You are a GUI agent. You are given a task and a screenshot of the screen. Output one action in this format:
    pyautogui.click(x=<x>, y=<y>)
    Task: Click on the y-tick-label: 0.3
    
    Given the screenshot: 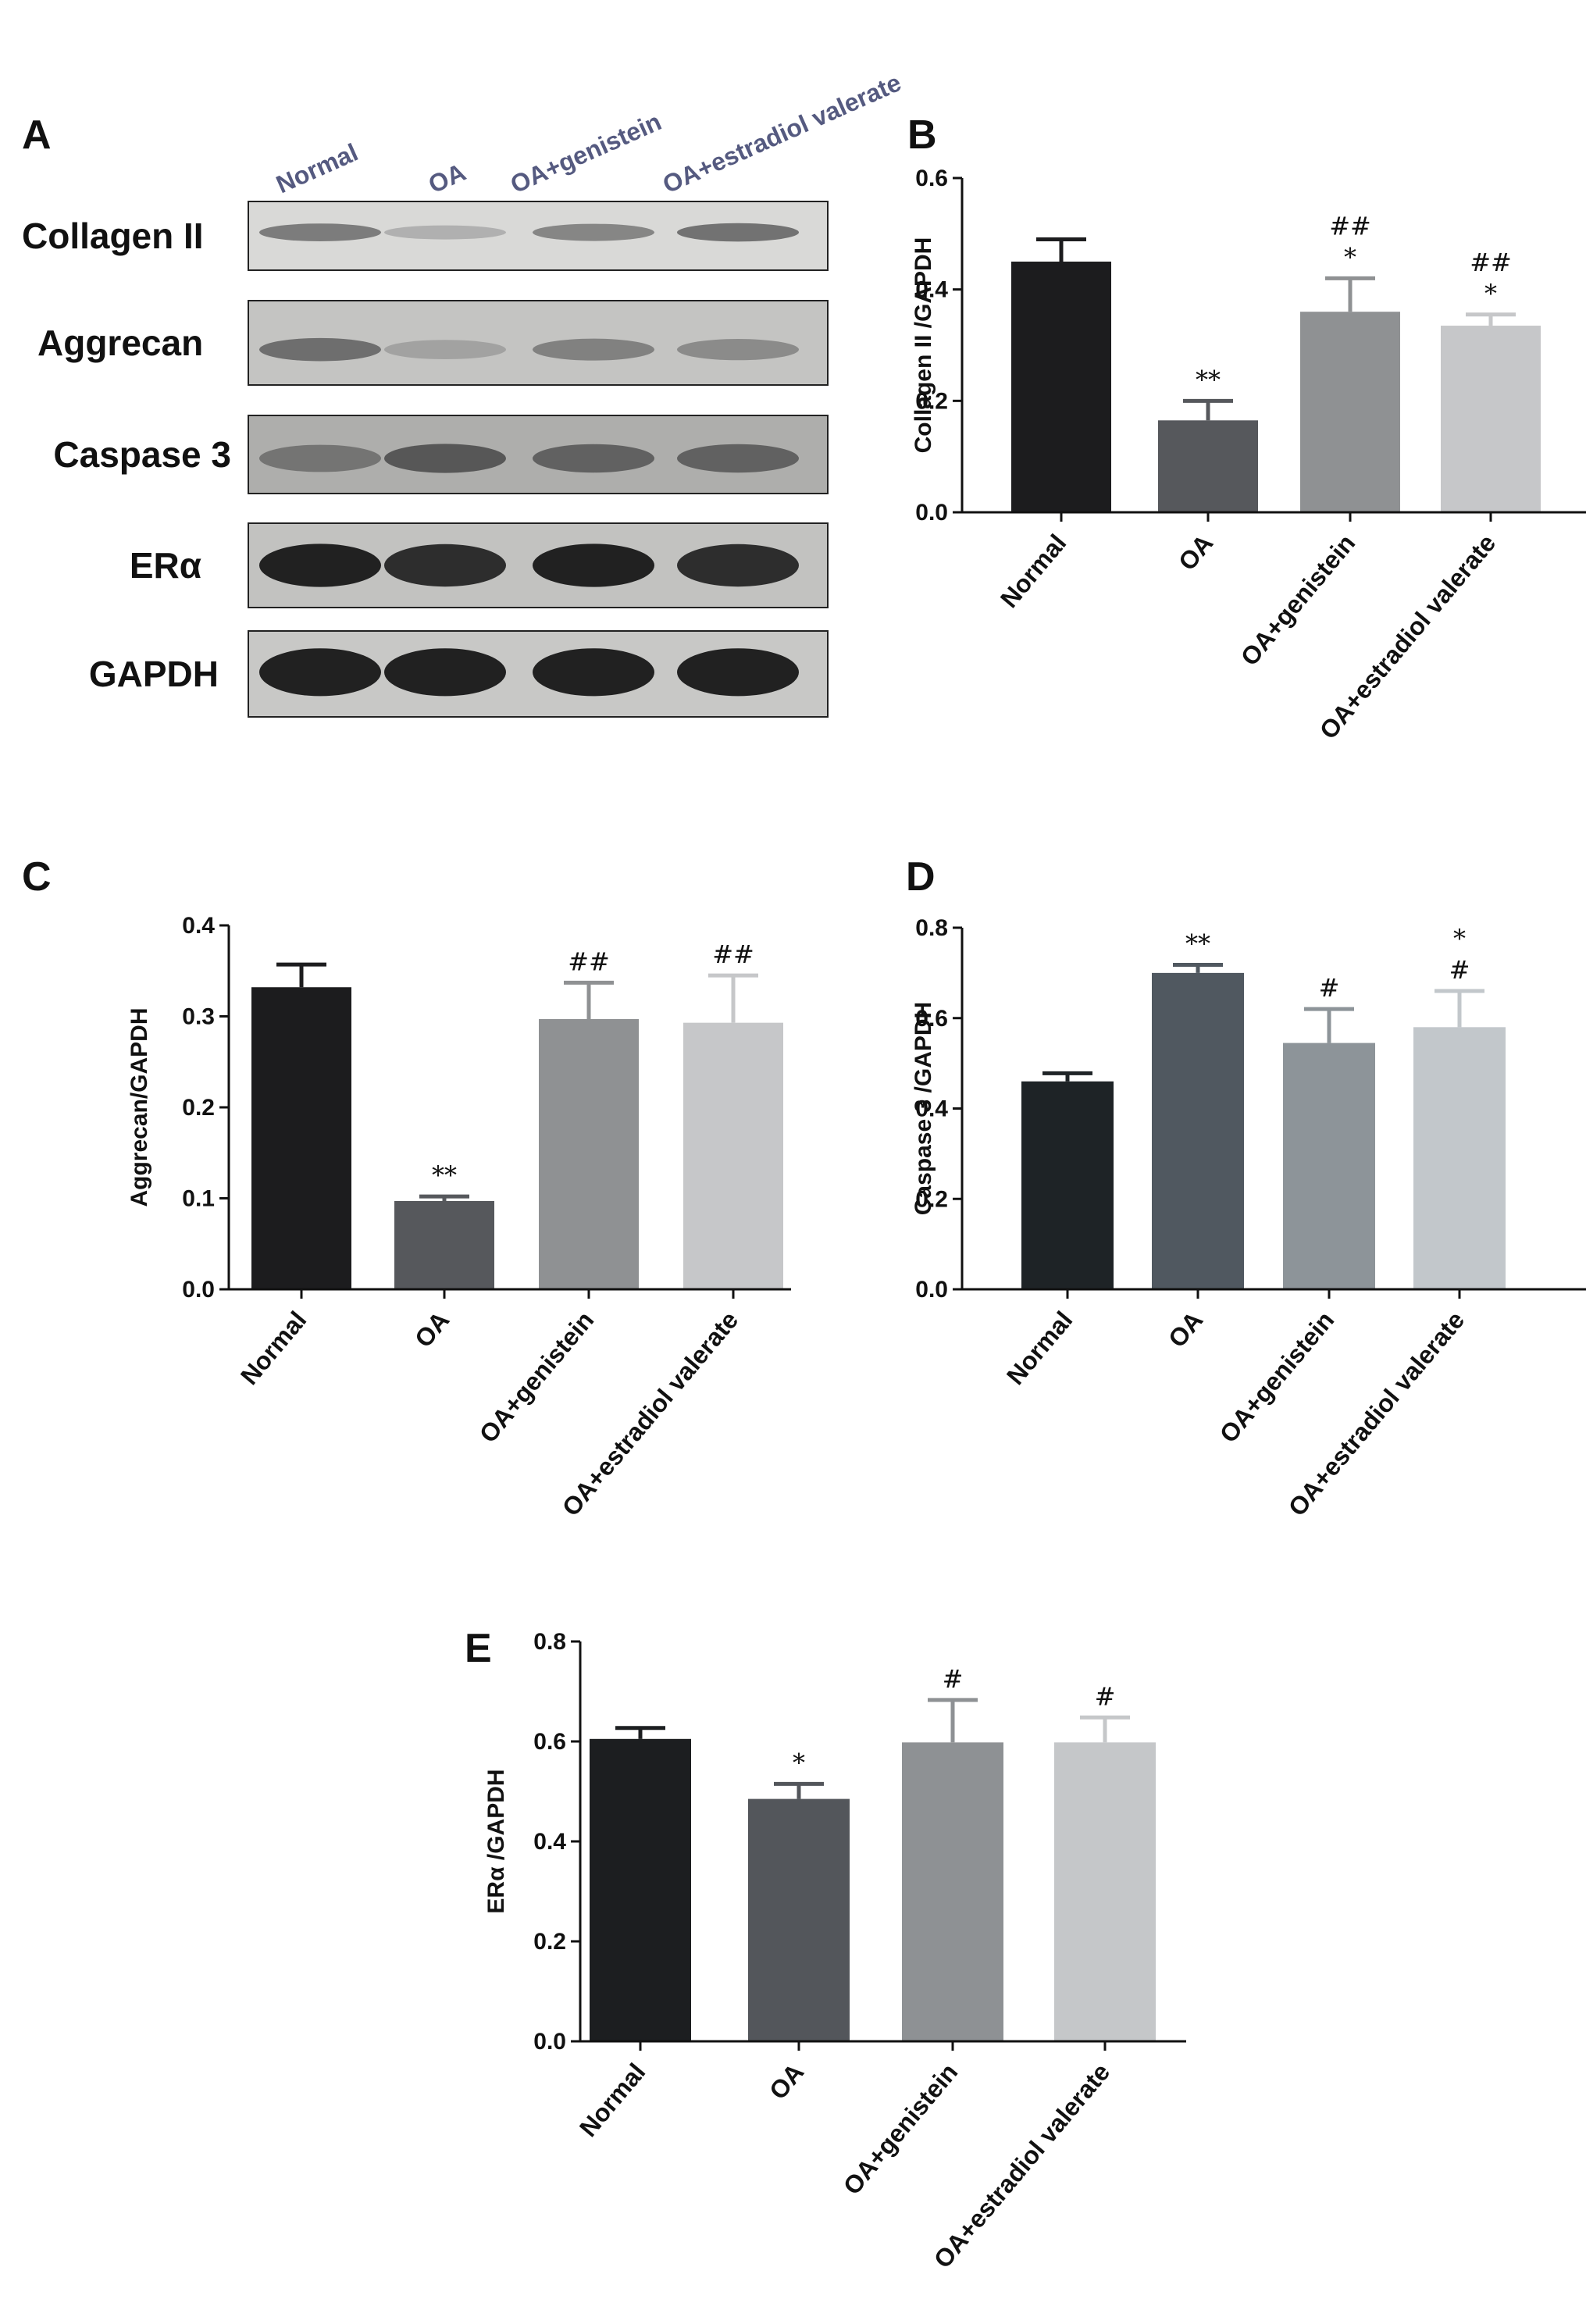 What is the action you would take?
    pyautogui.click(x=199, y=1017)
    